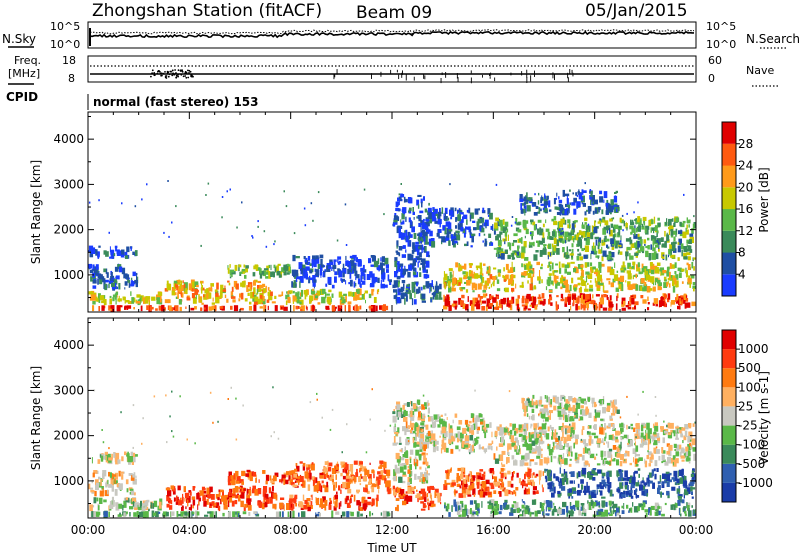  I want to click on freq-tick-mark, so click(568, 75).